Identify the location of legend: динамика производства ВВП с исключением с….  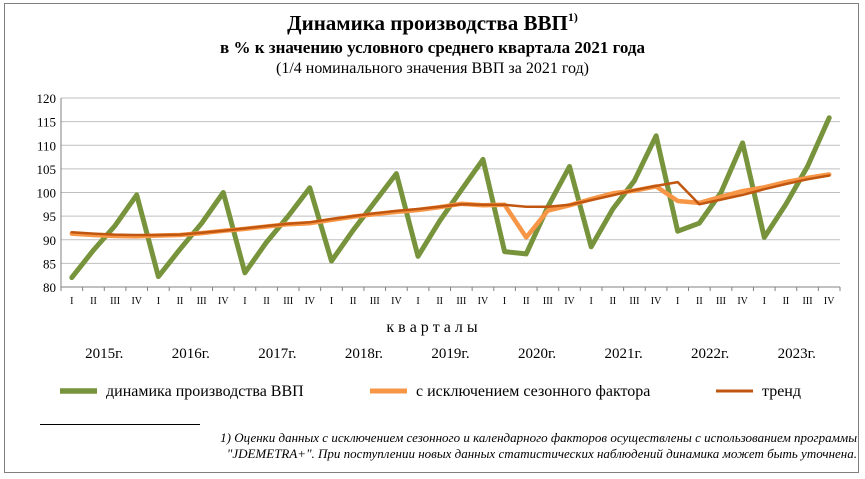
(430, 391).